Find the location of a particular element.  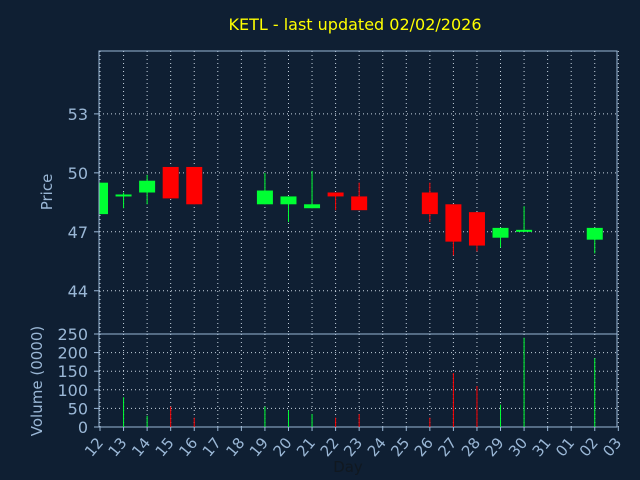

price-tick-label: 50 is located at coordinates (78, 173).